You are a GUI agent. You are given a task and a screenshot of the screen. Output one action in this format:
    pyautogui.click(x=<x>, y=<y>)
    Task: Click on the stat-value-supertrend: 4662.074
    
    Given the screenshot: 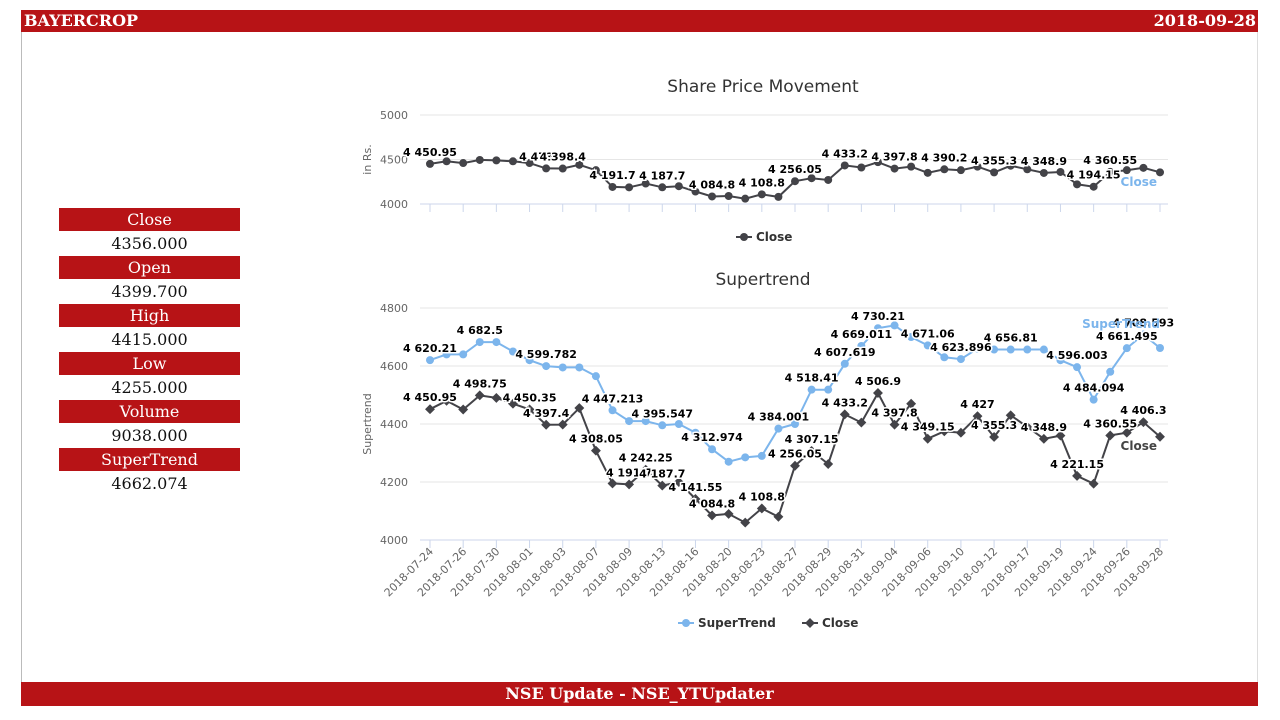 What is the action you would take?
    pyautogui.click(x=149, y=483)
    